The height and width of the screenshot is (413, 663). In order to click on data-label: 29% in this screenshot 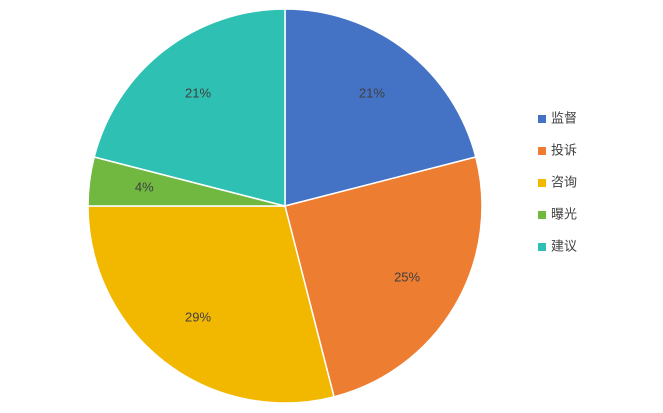, I will do `click(198, 317)`.